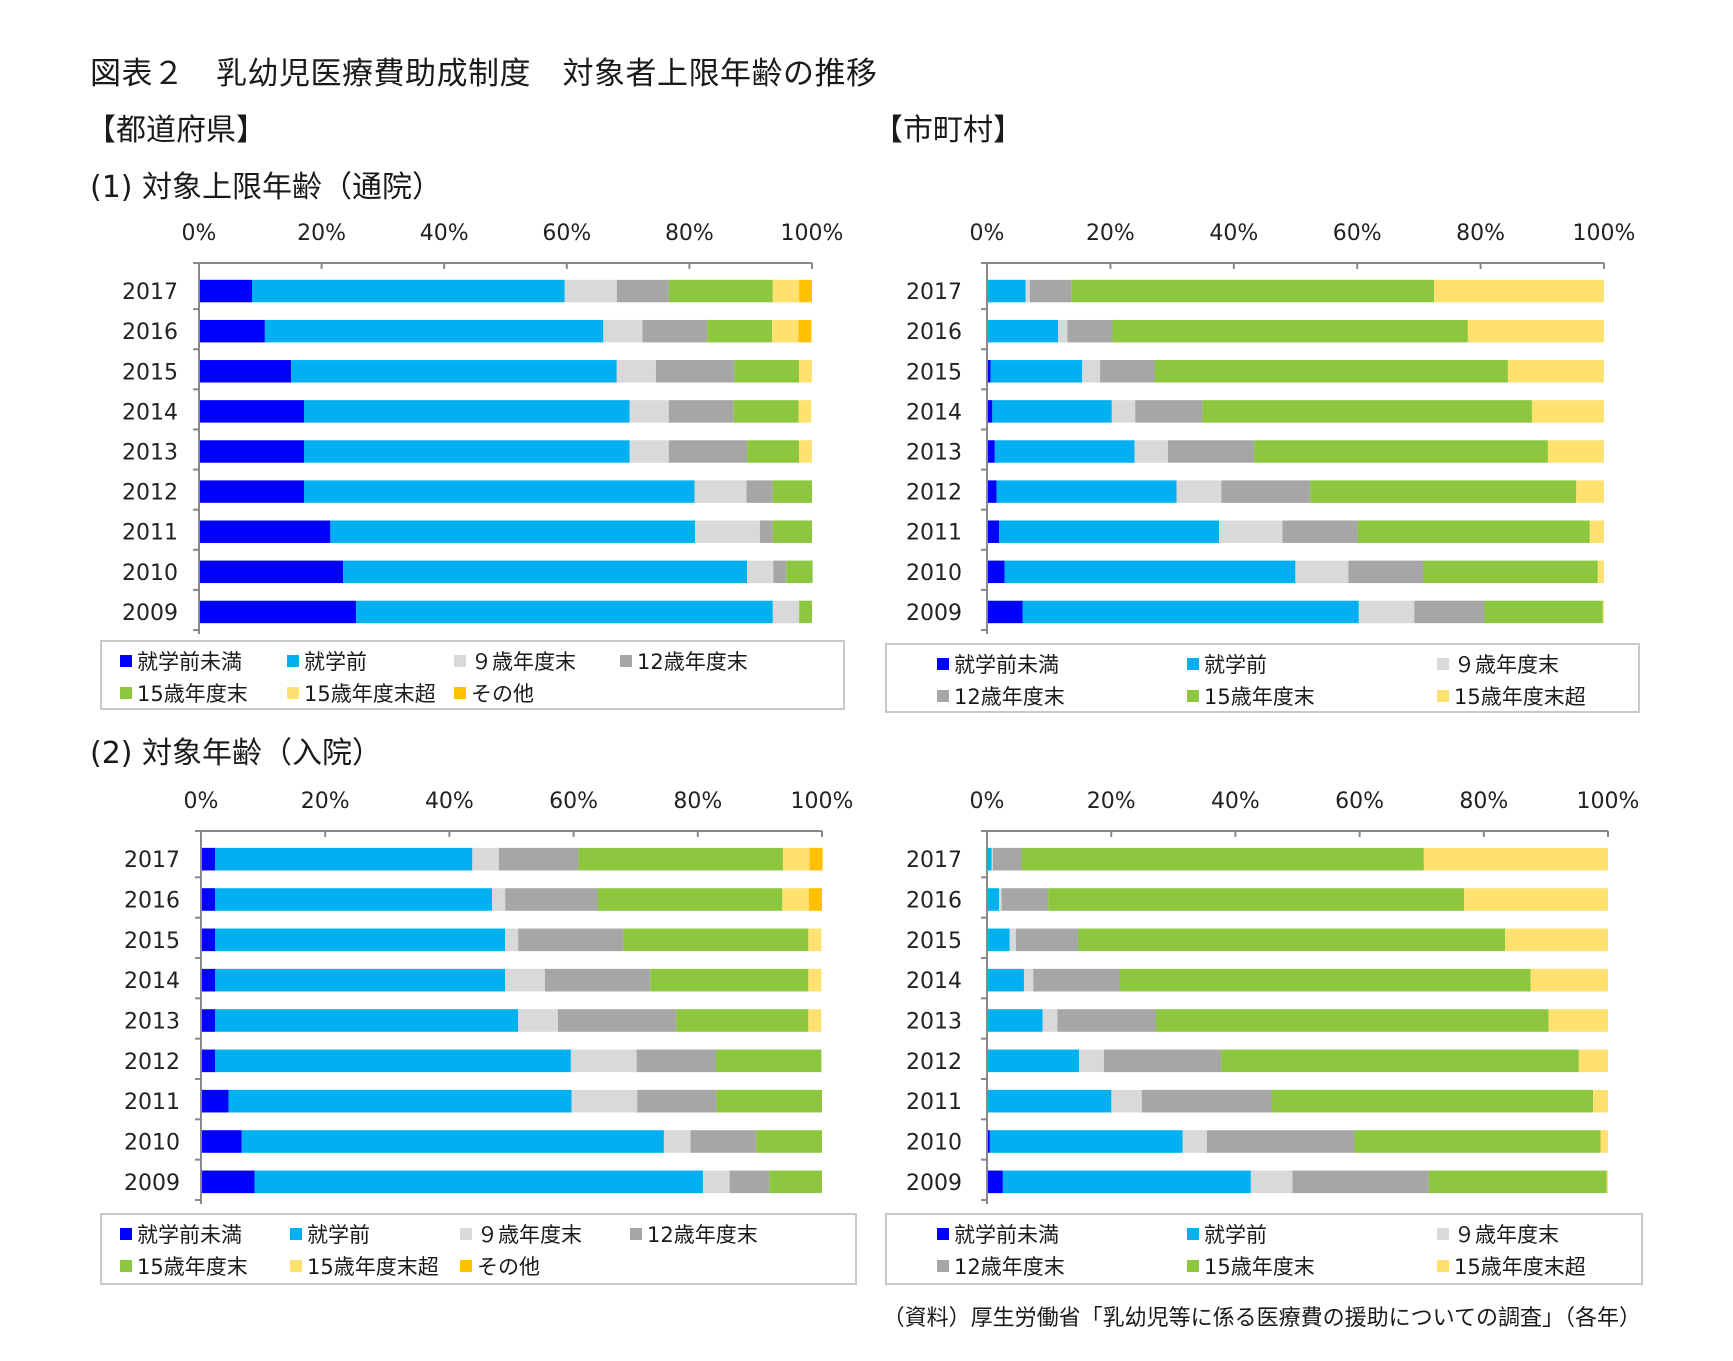  What do you see at coordinates (515, 661) in the screenshot?
I see `legend-item: ９歳年度末` at bounding box center [515, 661].